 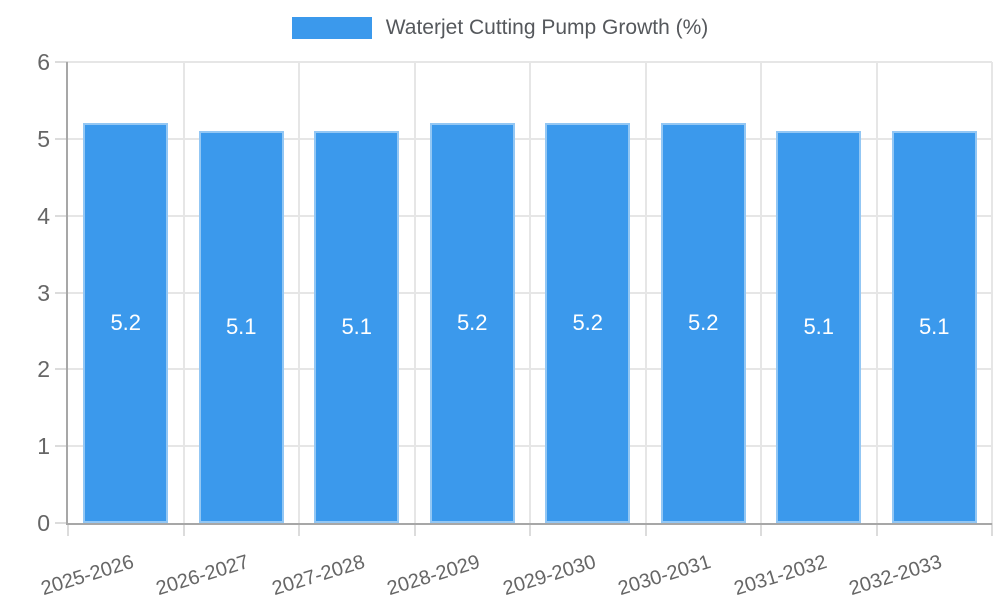 What do you see at coordinates (318, 575) in the screenshot?
I see `x-tick-label: 2027-2028` at bounding box center [318, 575].